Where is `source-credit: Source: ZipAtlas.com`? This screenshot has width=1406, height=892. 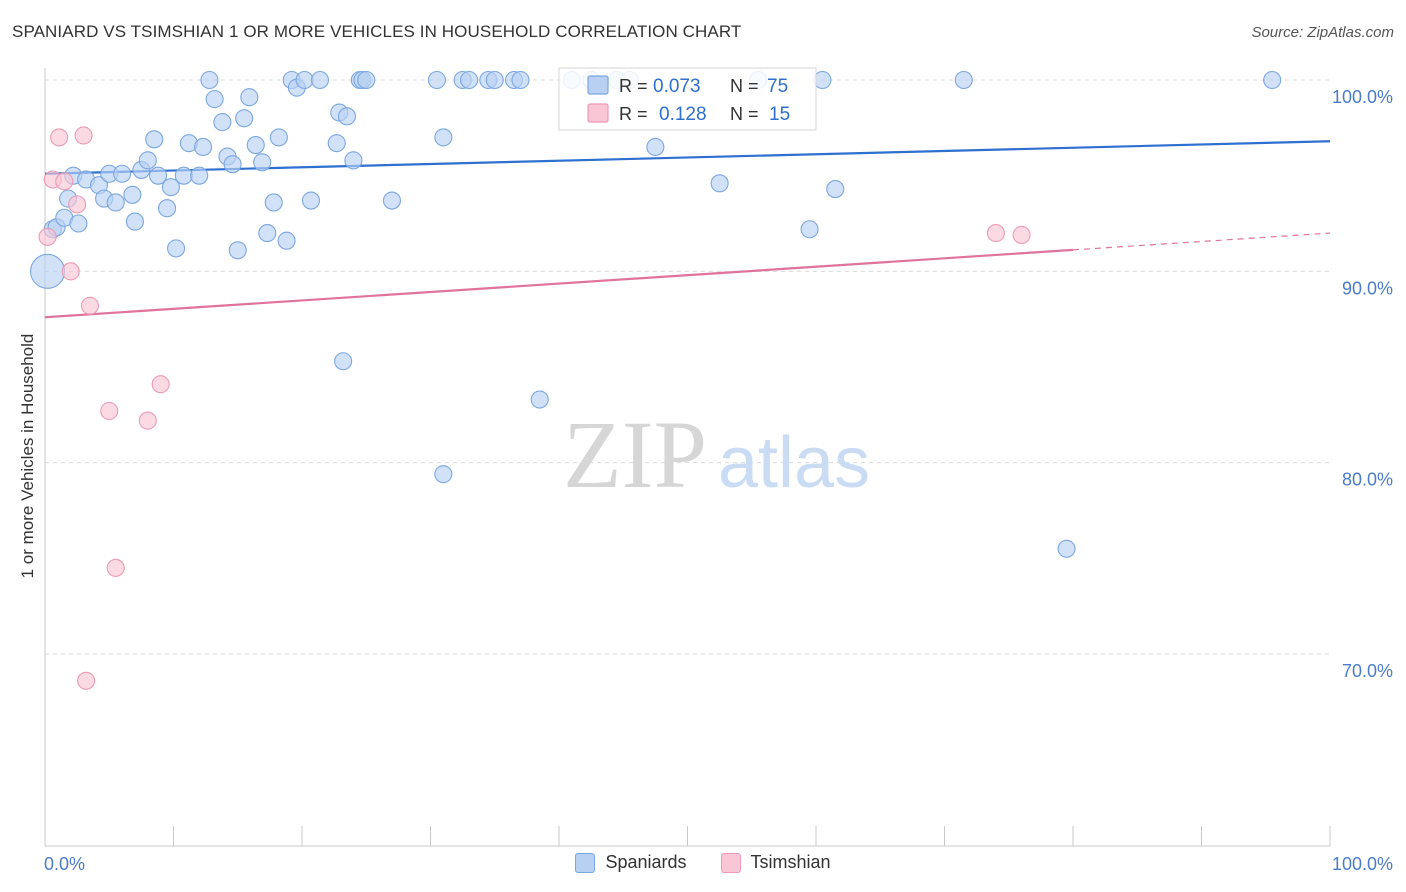 source-credit: Source: ZipAtlas.com is located at coordinates (1322, 32).